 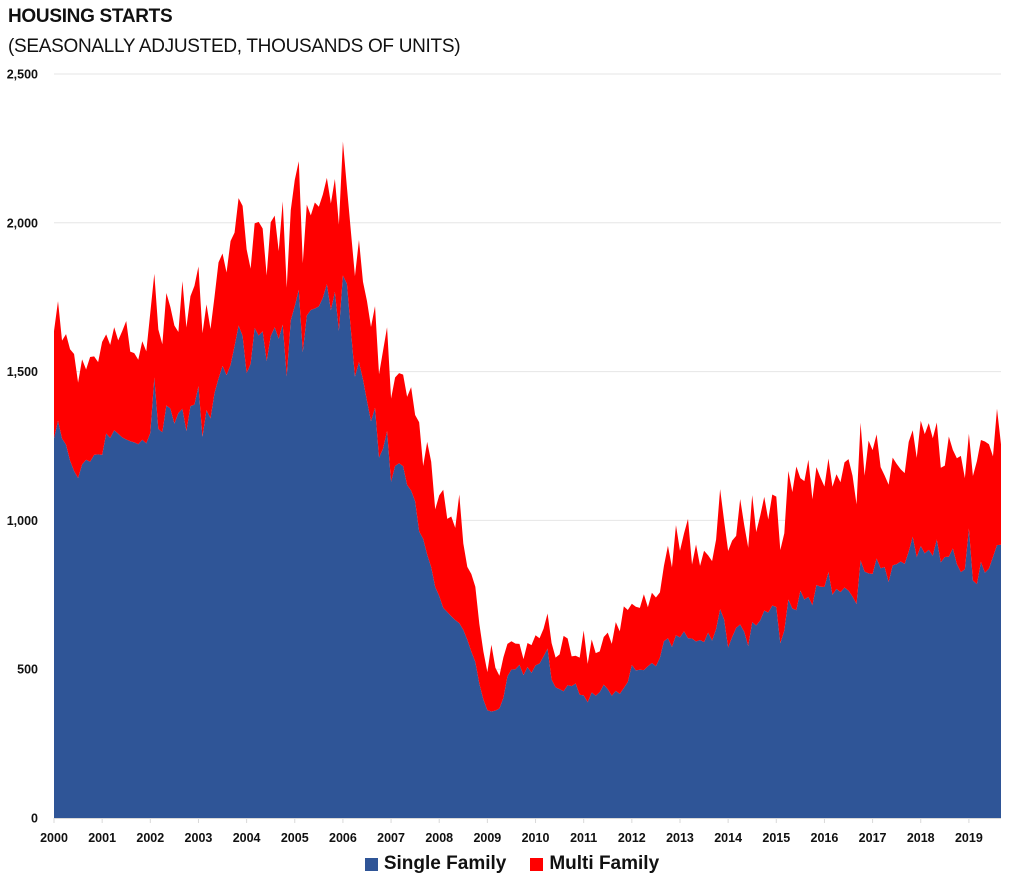 I want to click on legend-swatch-single-family, so click(x=371, y=864).